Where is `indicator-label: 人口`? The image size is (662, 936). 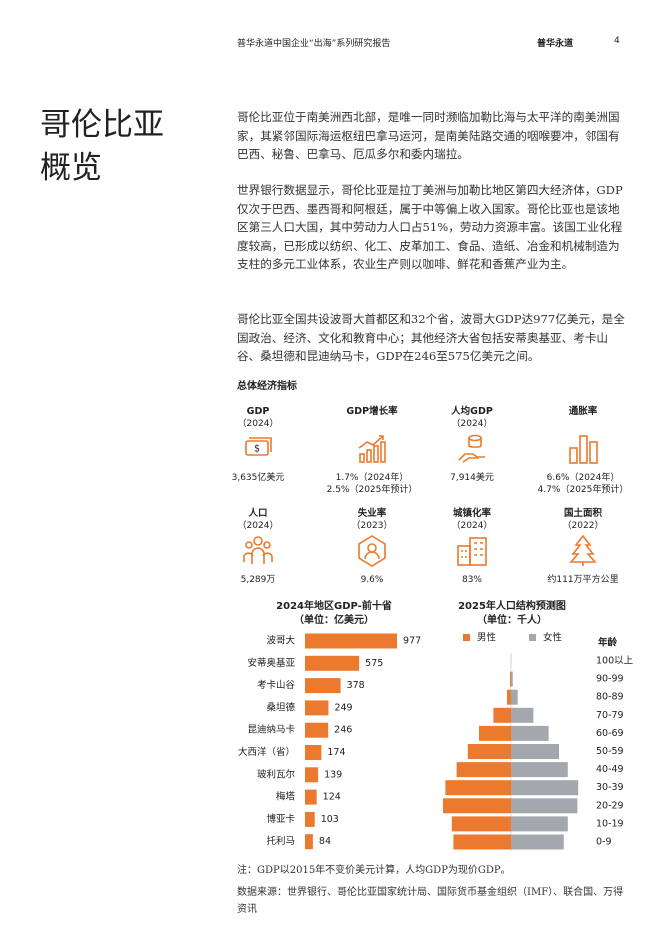
indicator-label: 人口 is located at coordinates (258, 513).